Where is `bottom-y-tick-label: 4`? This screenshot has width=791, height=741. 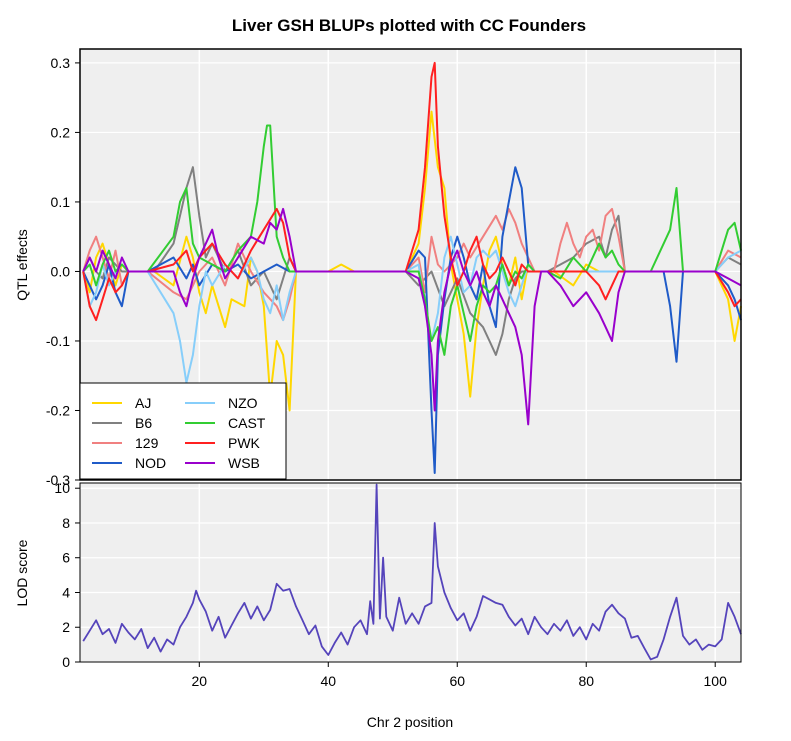
bottom-y-tick-label: 4 is located at coordinates (66, 592).